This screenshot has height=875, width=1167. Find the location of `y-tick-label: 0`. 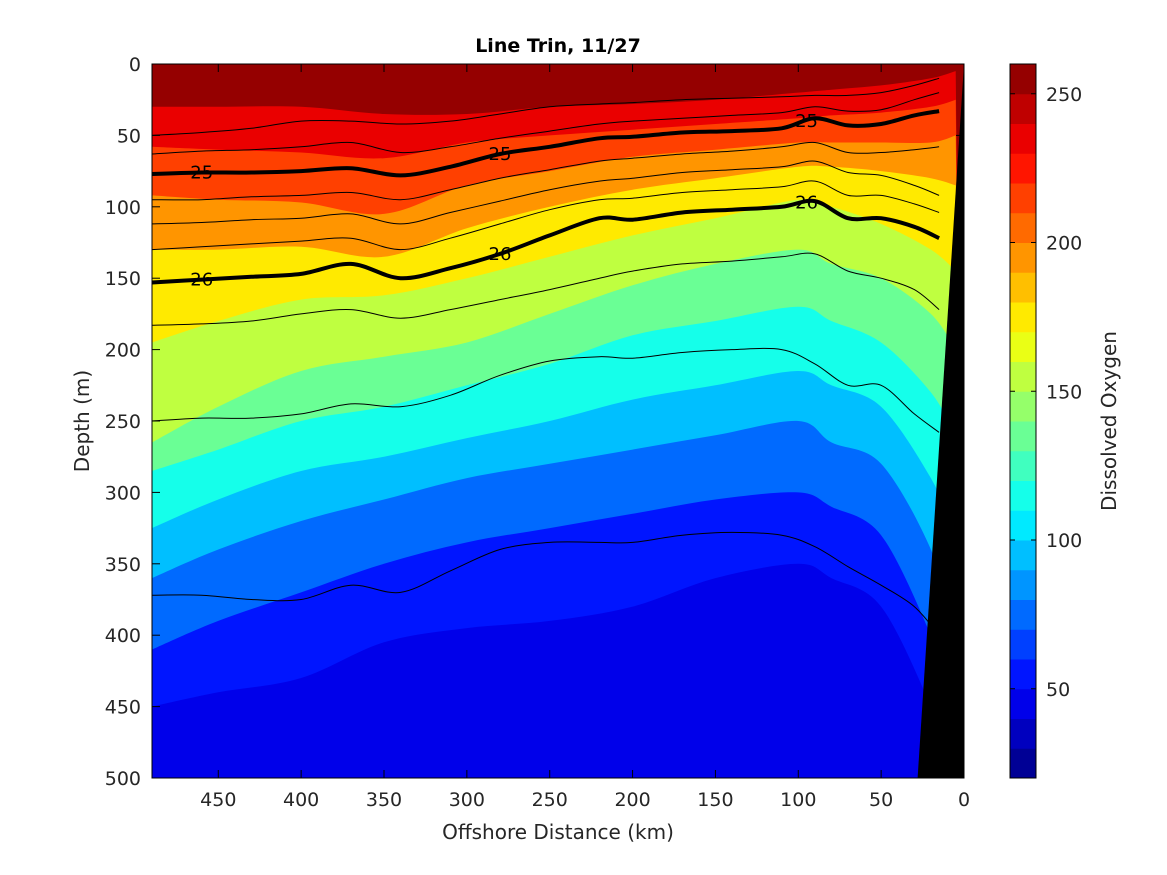

y-tick-label: 0 is located at coordinates (135, 65).